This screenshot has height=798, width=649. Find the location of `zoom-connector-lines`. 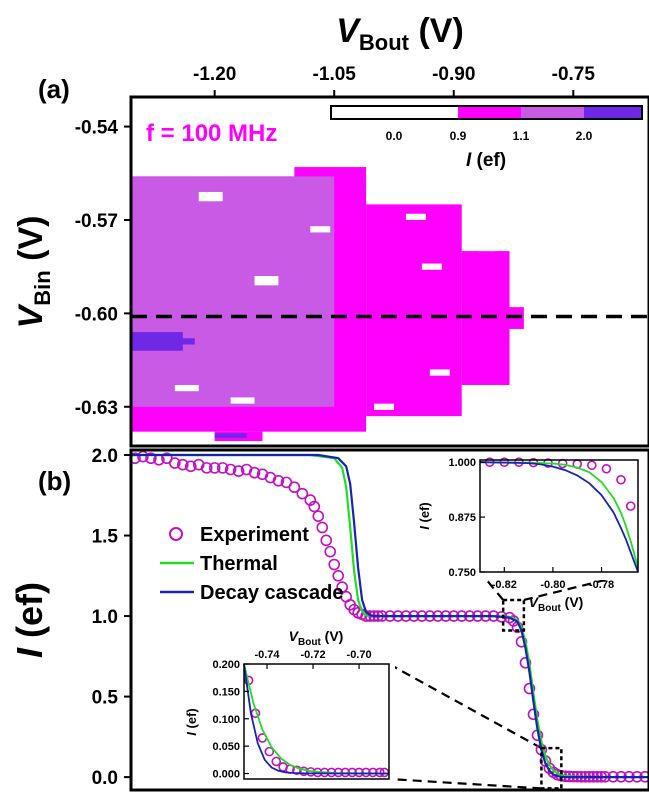

zoom-connector-lines is located at coordinates (513, 680).